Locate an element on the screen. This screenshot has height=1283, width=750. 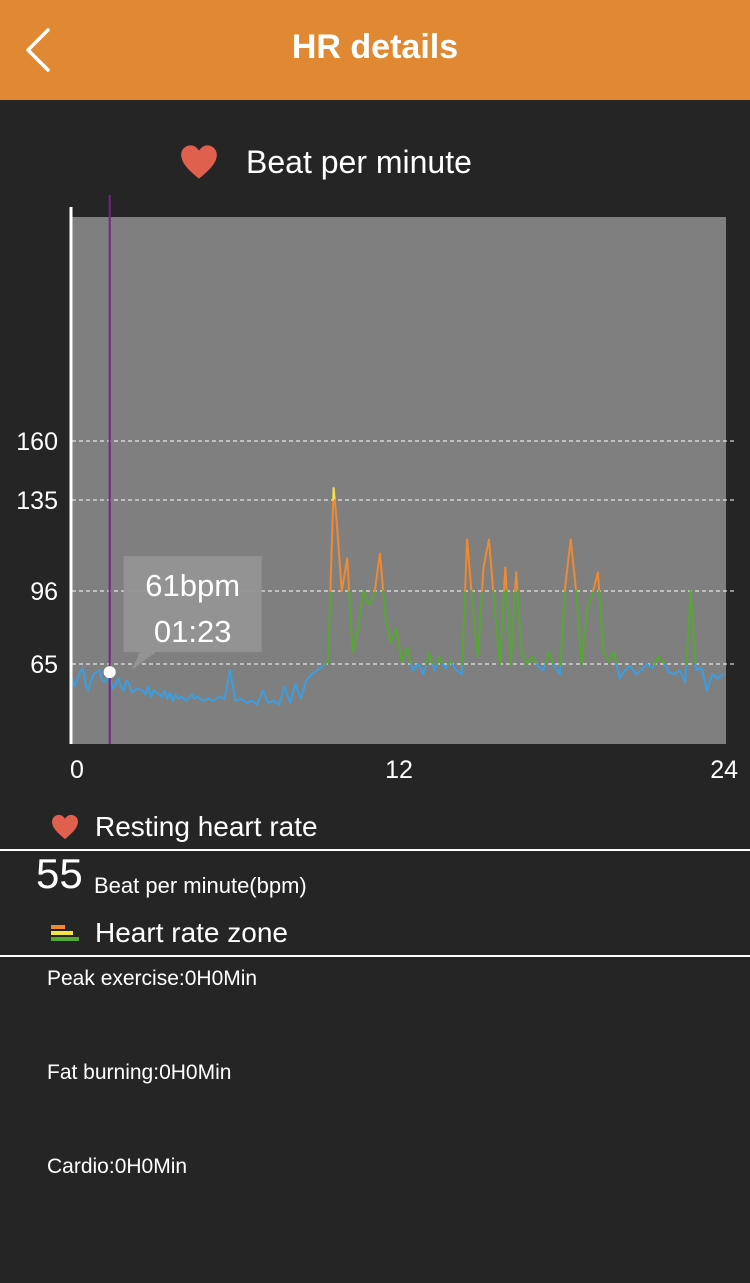
page-title: HR details is located at coordinates (375, 47).